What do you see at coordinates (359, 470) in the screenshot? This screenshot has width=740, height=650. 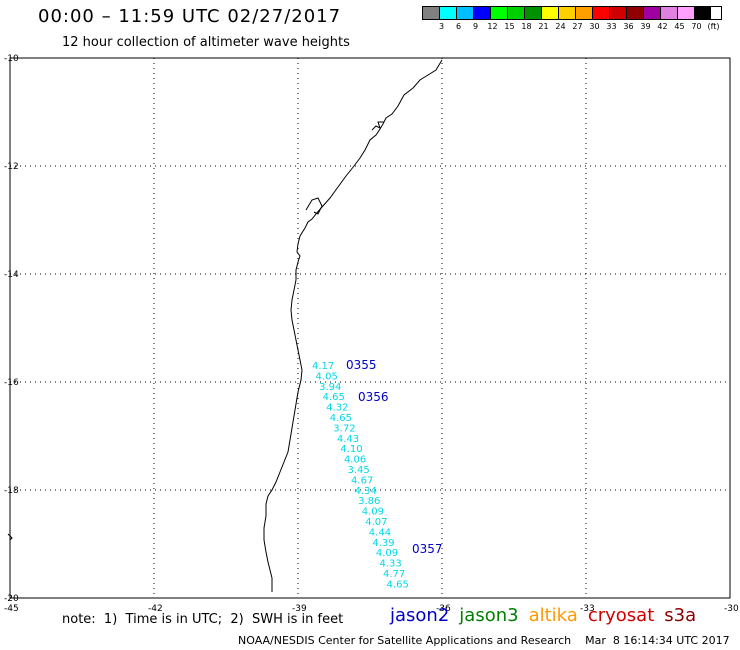 I see `swh-value: 3.45` at bounding box center [359, 470].